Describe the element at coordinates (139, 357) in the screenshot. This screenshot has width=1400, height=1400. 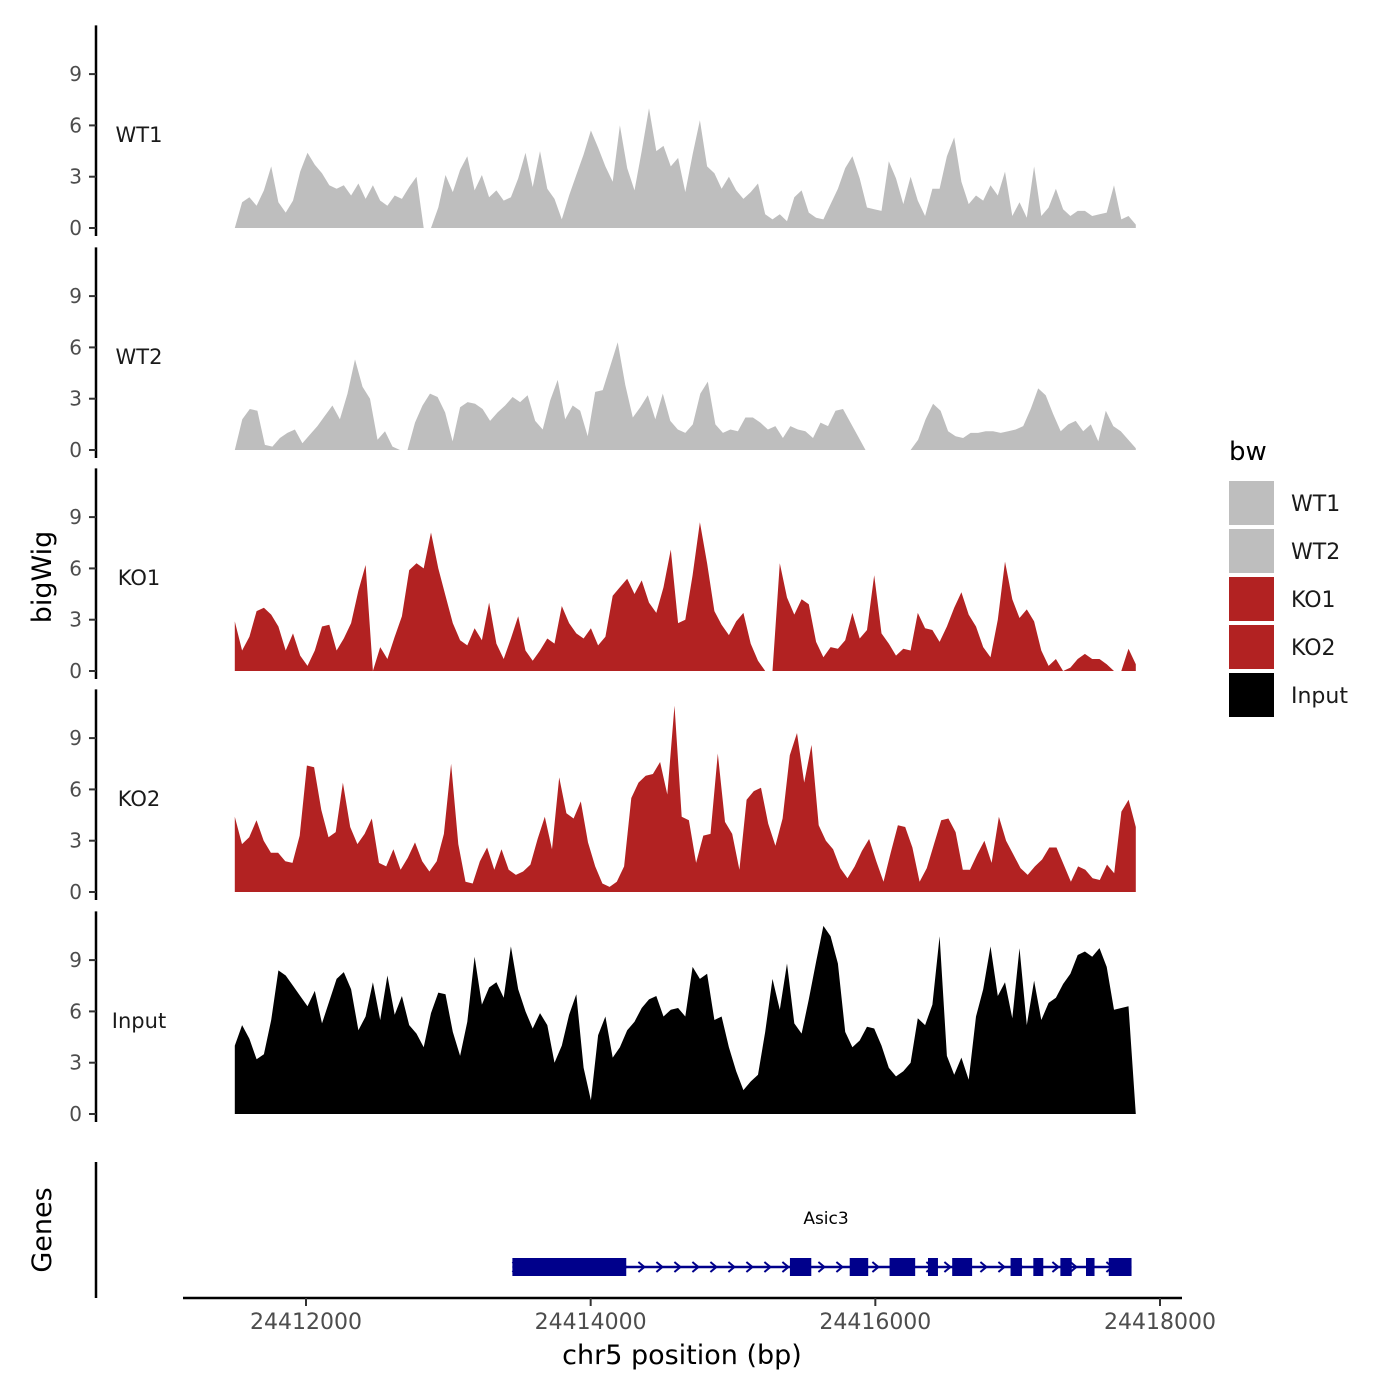
I see `track-label: WT2` at that location.